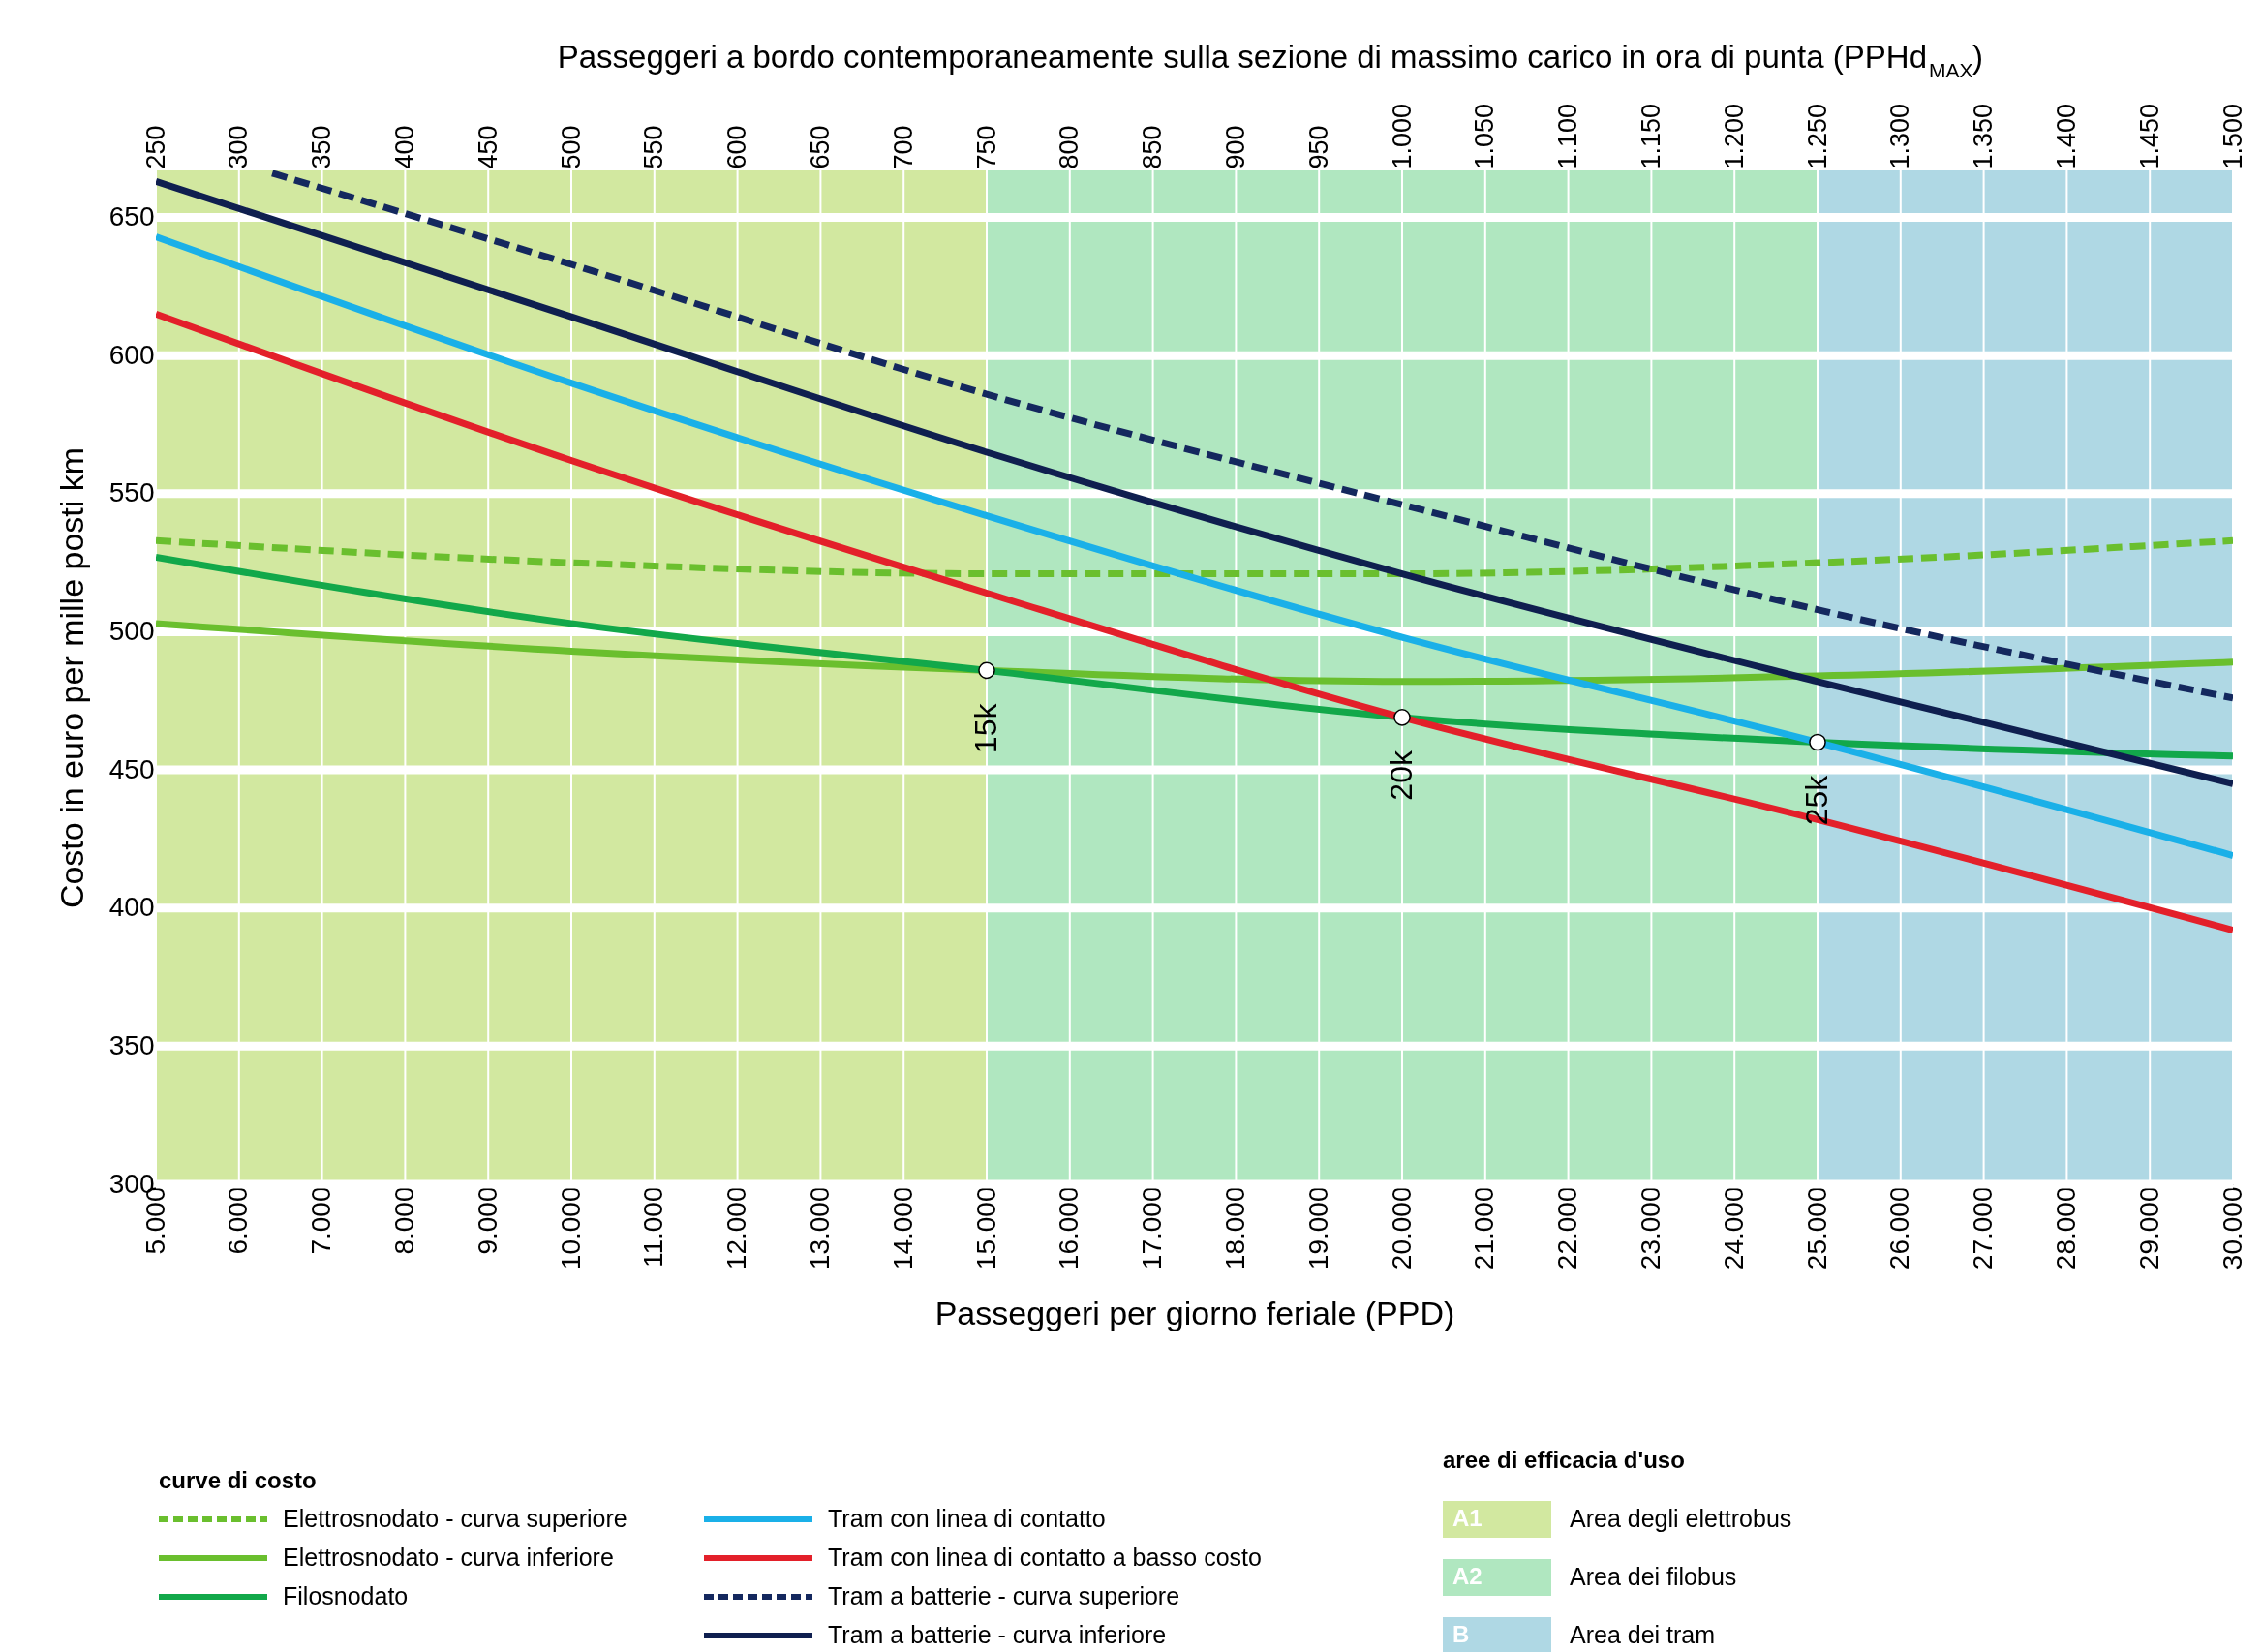  I want to click on y-tick-label: 400, so click(131, 907).